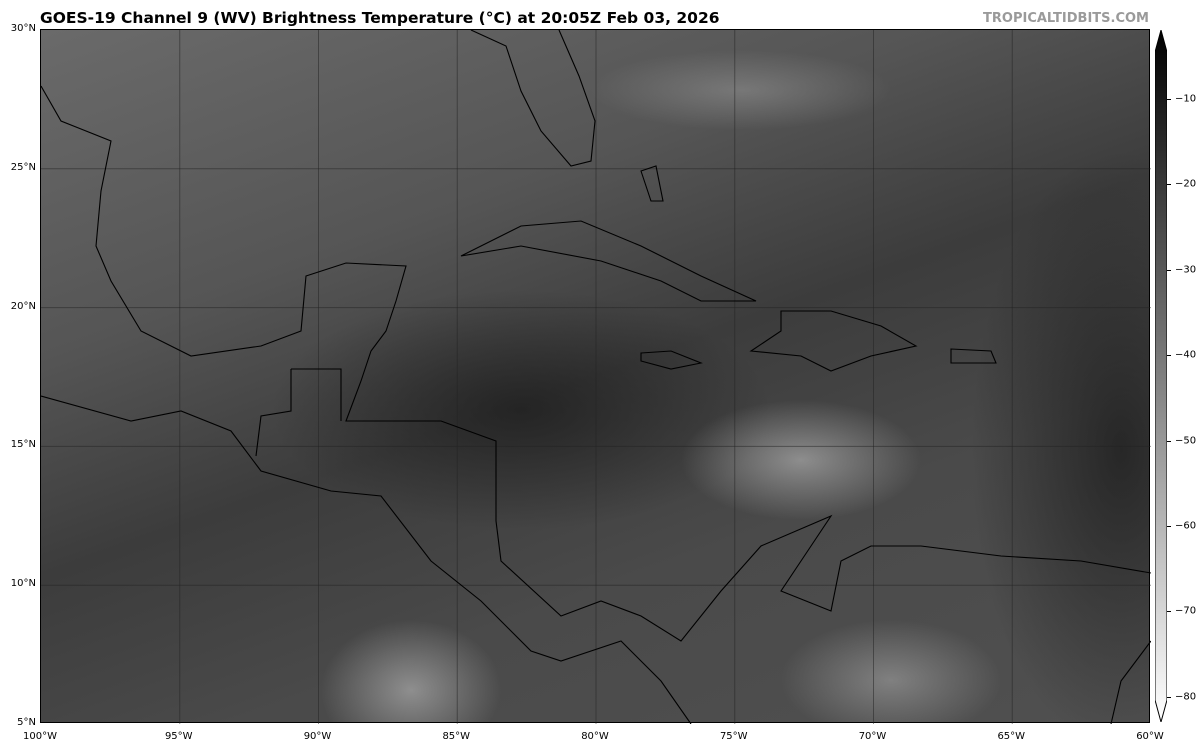 This screenshot has width=1200, height=746. What do you see at coordinates (533, 98) in the screenshot?
I see `florida-coast` at bounding box center [533, 98].